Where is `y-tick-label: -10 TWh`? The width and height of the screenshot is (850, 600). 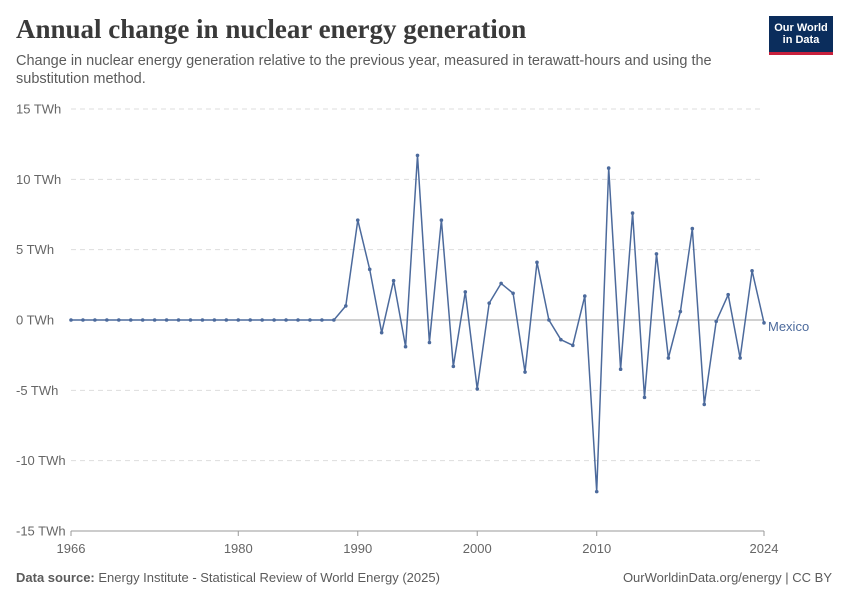
y-tick-label: -10 TWh is located at coordinates (41, 460).